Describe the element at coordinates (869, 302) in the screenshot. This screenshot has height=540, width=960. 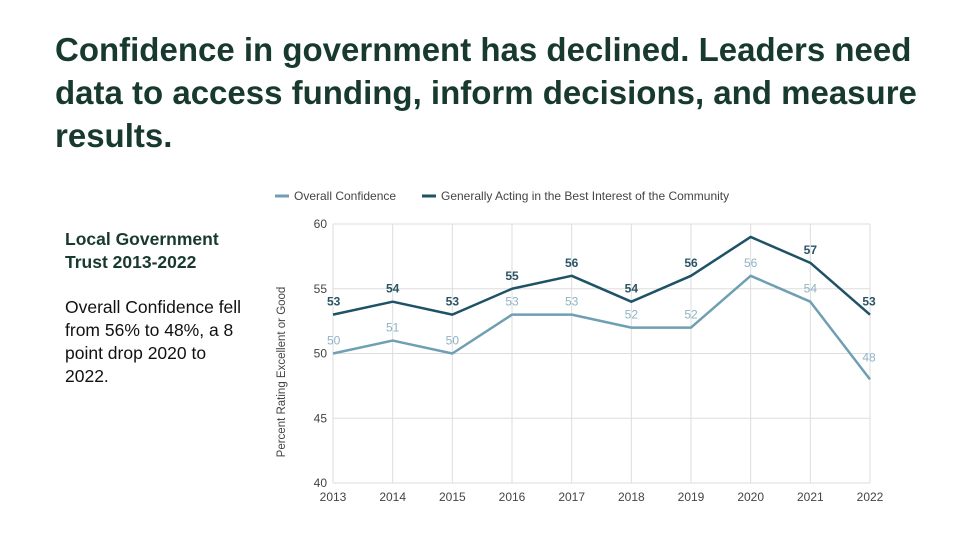
I see `data-label-best-interest-2022: 53` at that location.